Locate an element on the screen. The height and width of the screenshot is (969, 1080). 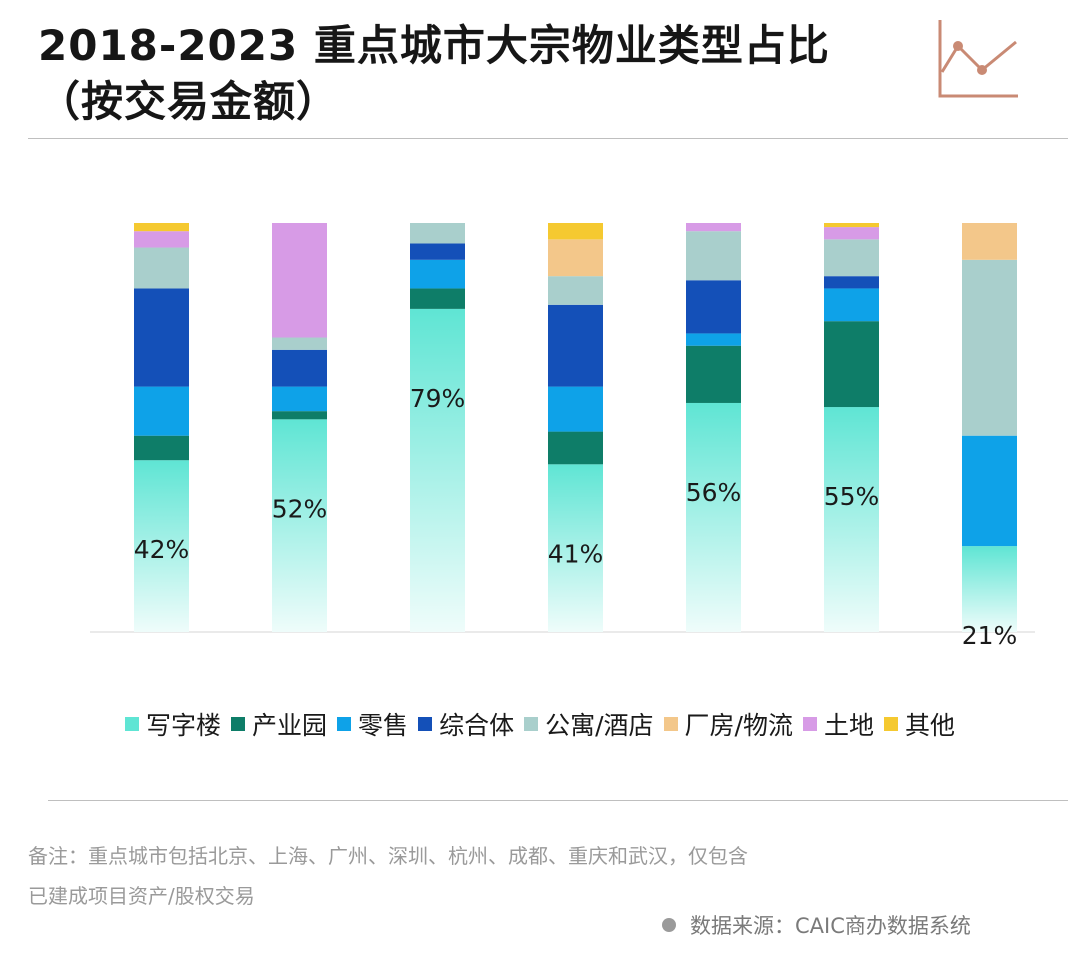
data-label-5: 56% is located at coordinates (714, 492).